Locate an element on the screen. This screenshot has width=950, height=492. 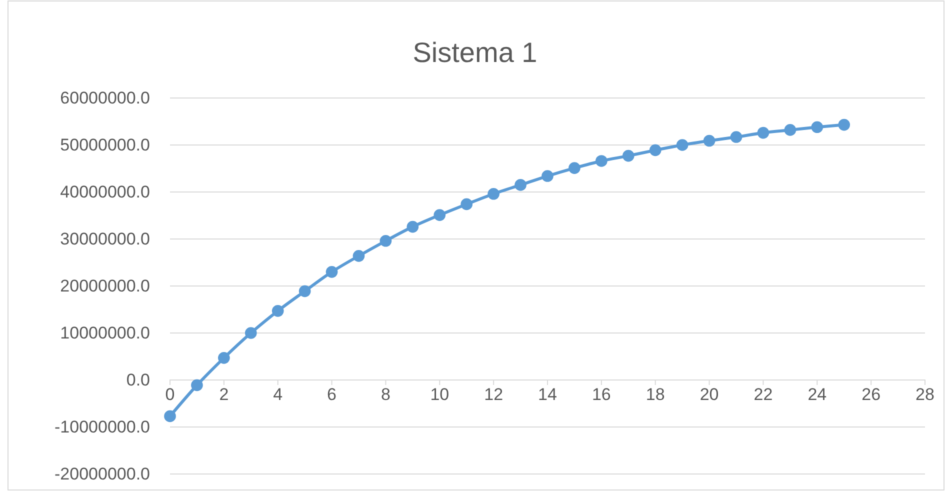
x-tick-label: 18 is located at coordinates (655, 394).